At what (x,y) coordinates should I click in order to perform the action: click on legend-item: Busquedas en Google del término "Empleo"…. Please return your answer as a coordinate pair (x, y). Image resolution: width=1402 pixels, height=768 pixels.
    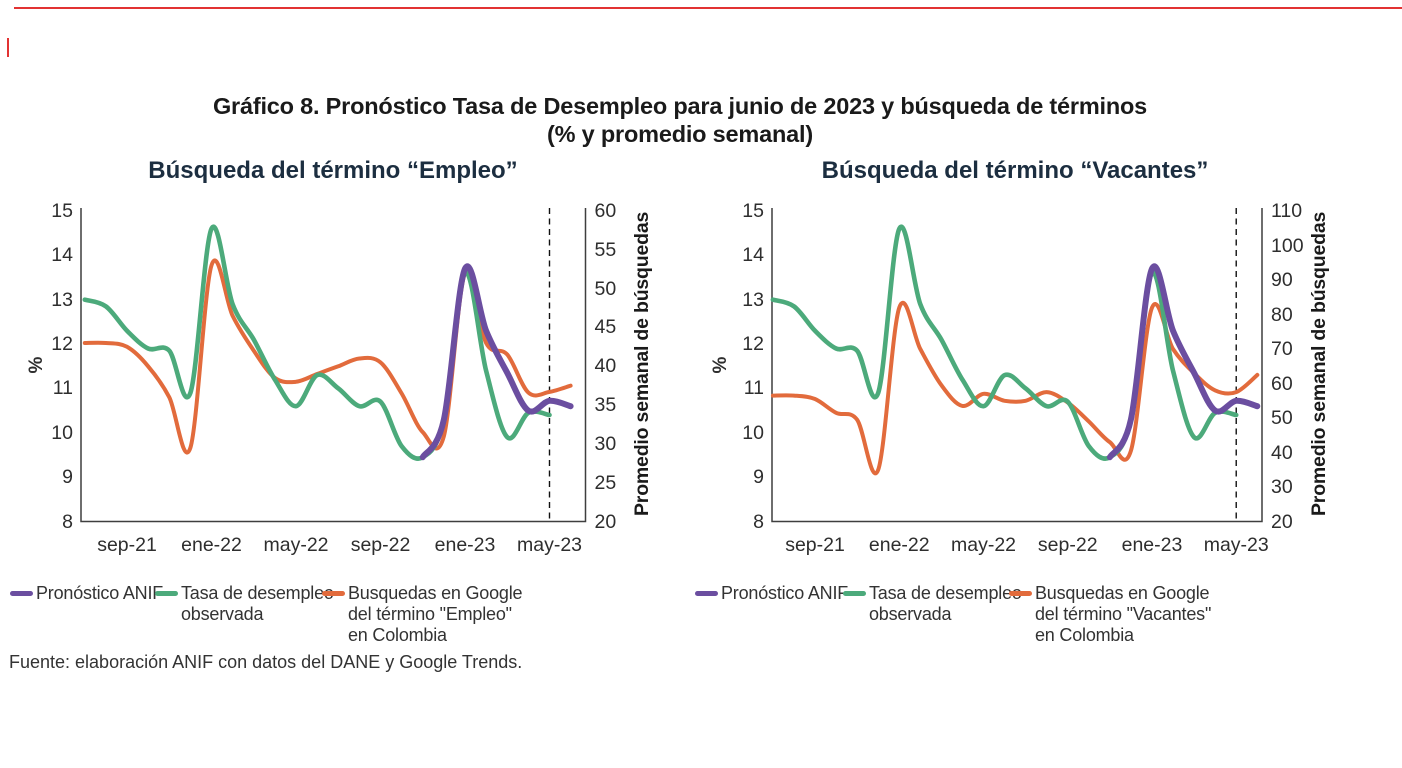
    Looking at the image, I should click on (422, 614).